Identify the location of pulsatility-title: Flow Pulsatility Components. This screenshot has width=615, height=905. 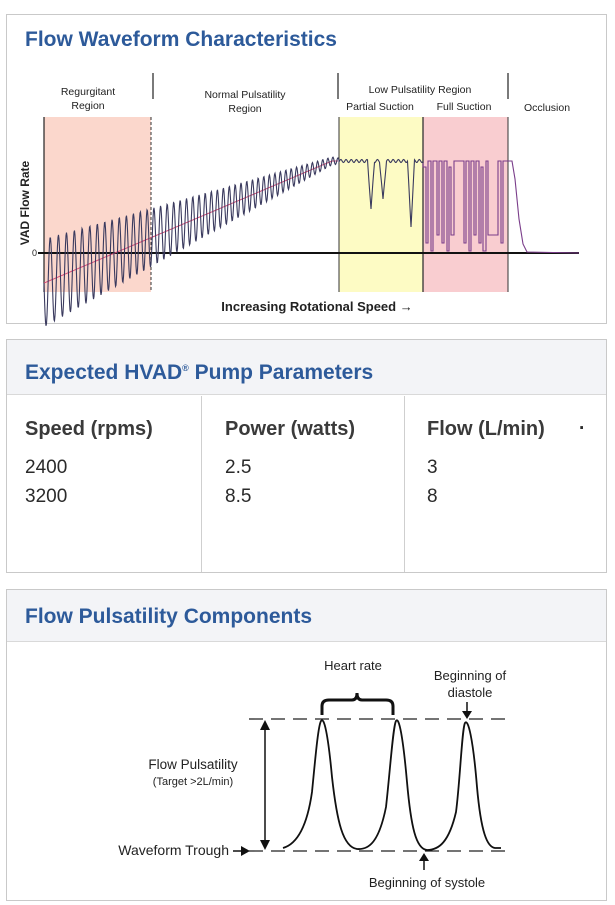
(306, 616).